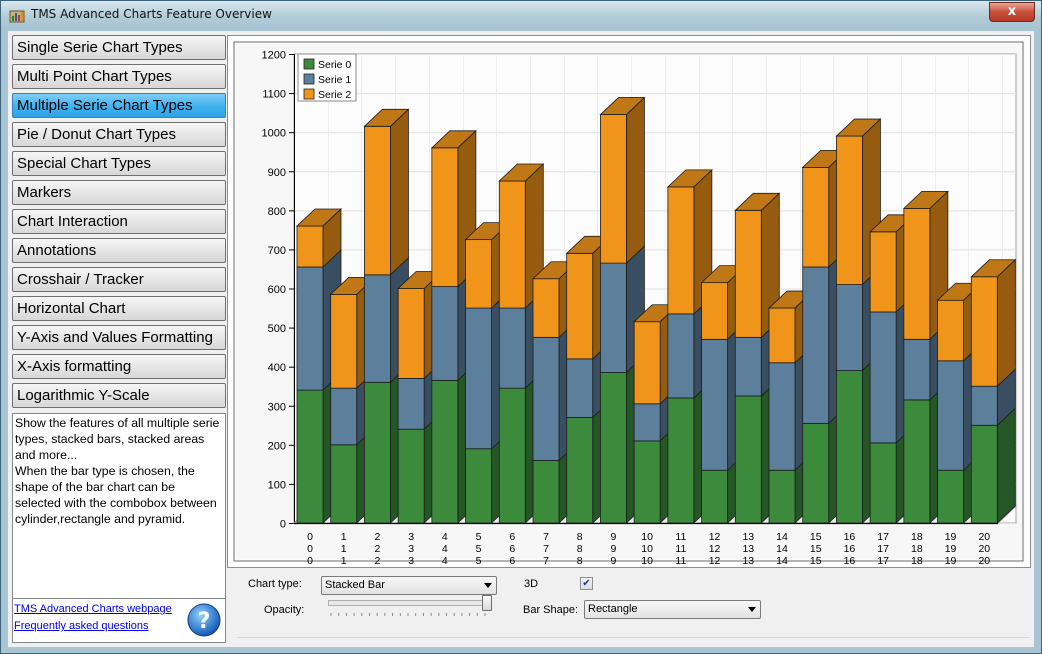 This screenshot has height=654, width=1042. What do you see at coordinates (283, 525) in the screenshot?
I see `y-tick-label: 0` at bounding box center [283, 525].